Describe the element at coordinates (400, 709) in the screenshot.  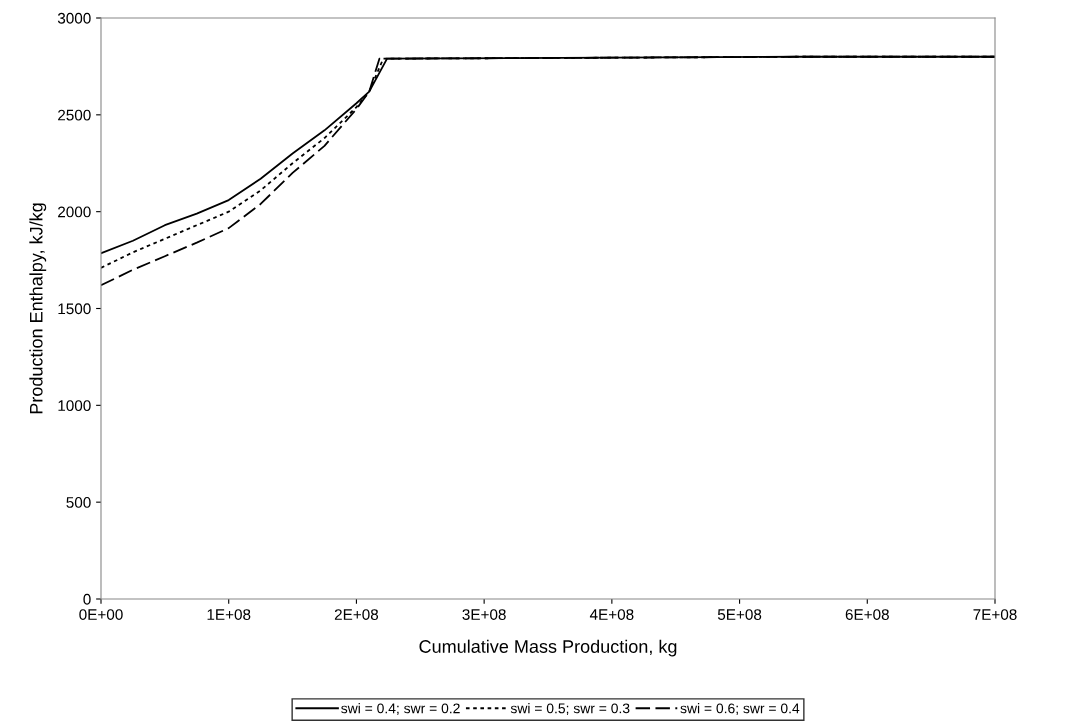
I see `legend-label: swi = 0.4; swr = 0.2` at that location.